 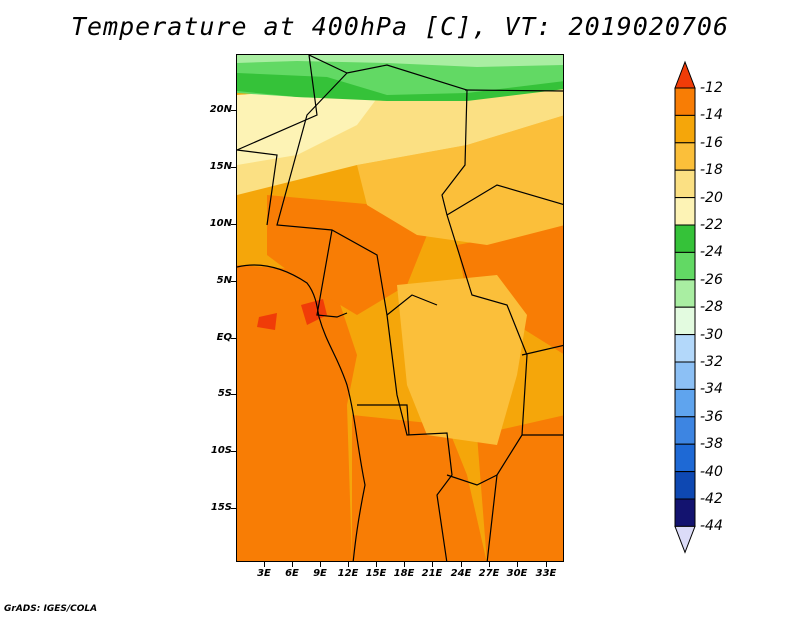 What do you see at coordinates (460, 180) in the screenshot?
I see `light-orange-band-north` at bounding box center [460, 180].